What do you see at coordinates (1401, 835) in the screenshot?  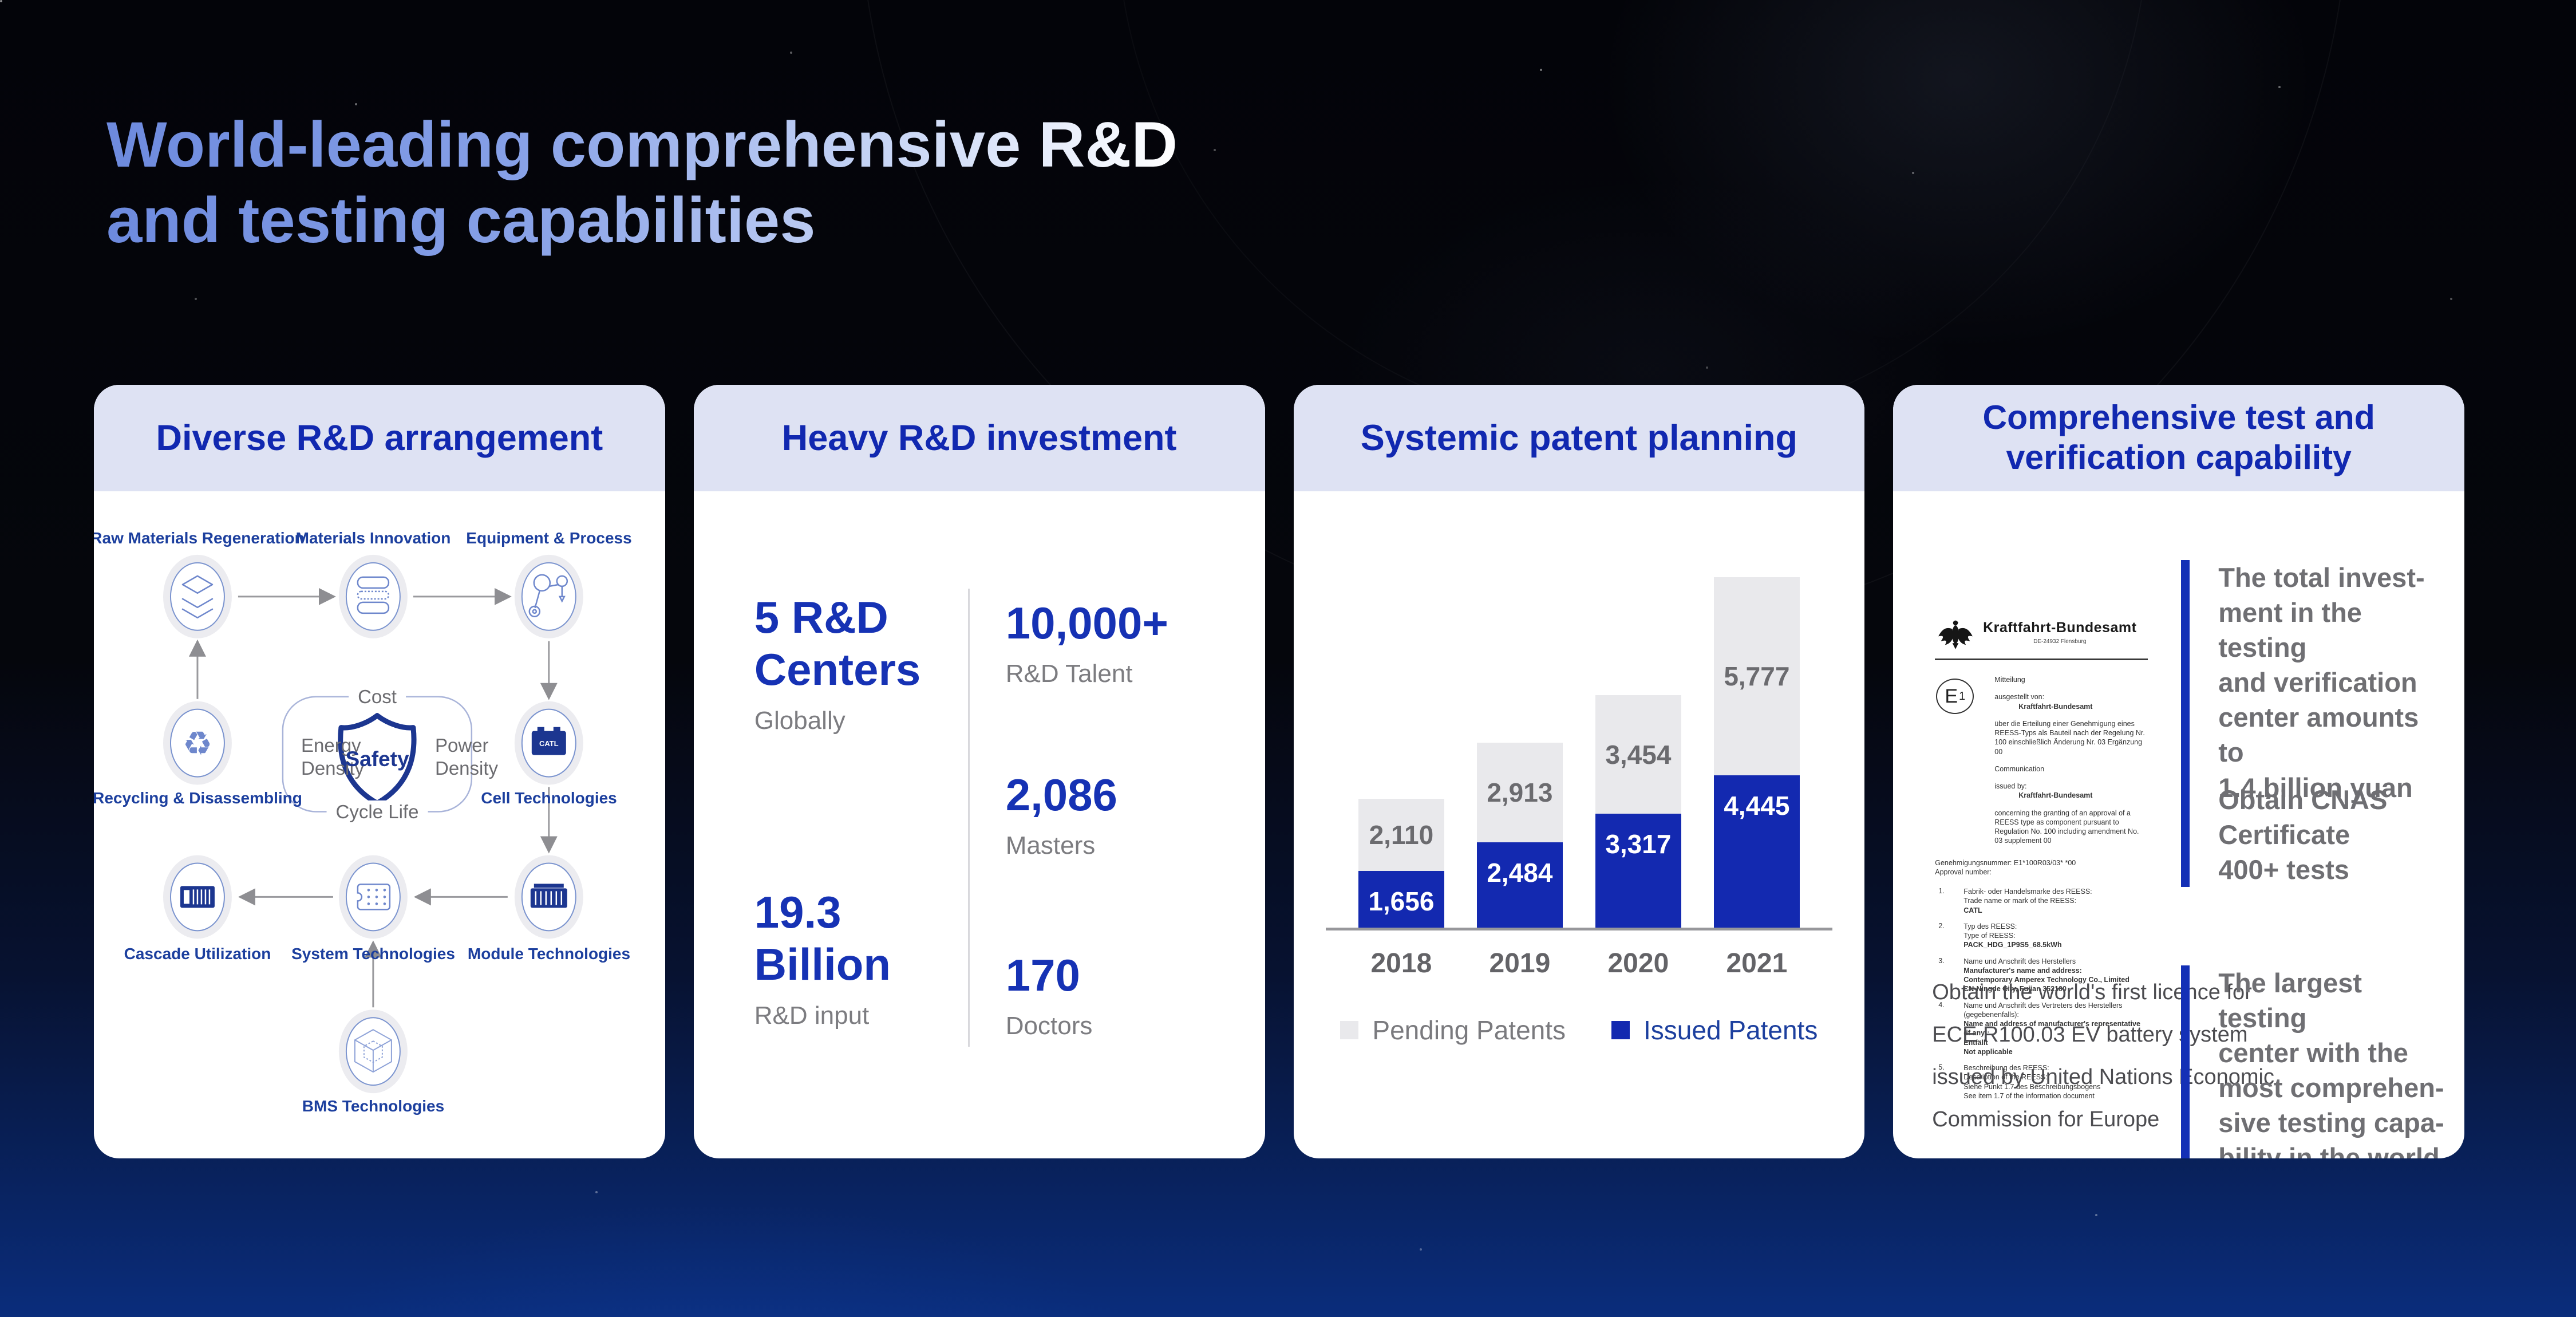 I see `pending-segment: 2,110` at bounding box center [1401, 835].